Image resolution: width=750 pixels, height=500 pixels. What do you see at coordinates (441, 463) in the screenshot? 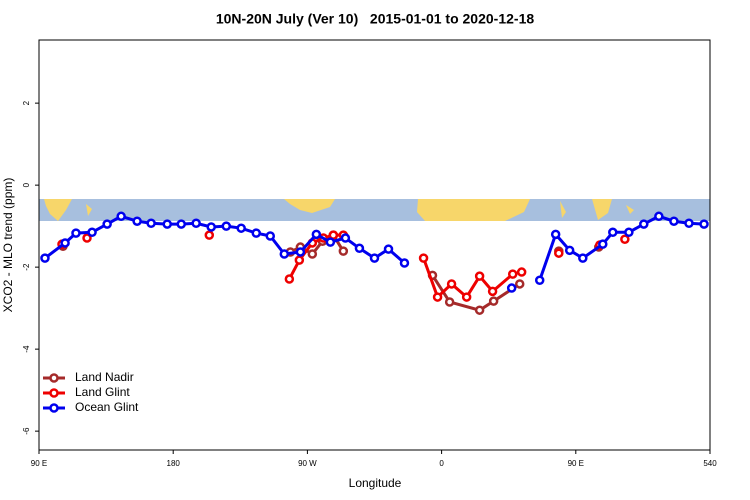
I see `x-tick-label: 0` at bounding box center [441, 463].